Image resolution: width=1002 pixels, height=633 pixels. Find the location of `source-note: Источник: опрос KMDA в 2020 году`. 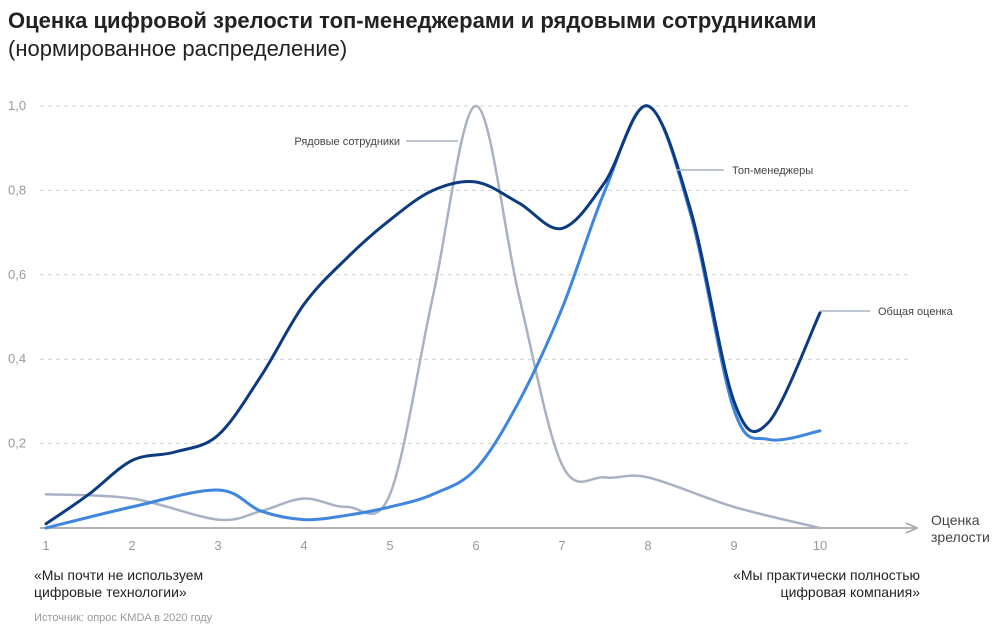

source-note: Источник: опрос KMDA в 2020 году is located at coordinates (123, 618).